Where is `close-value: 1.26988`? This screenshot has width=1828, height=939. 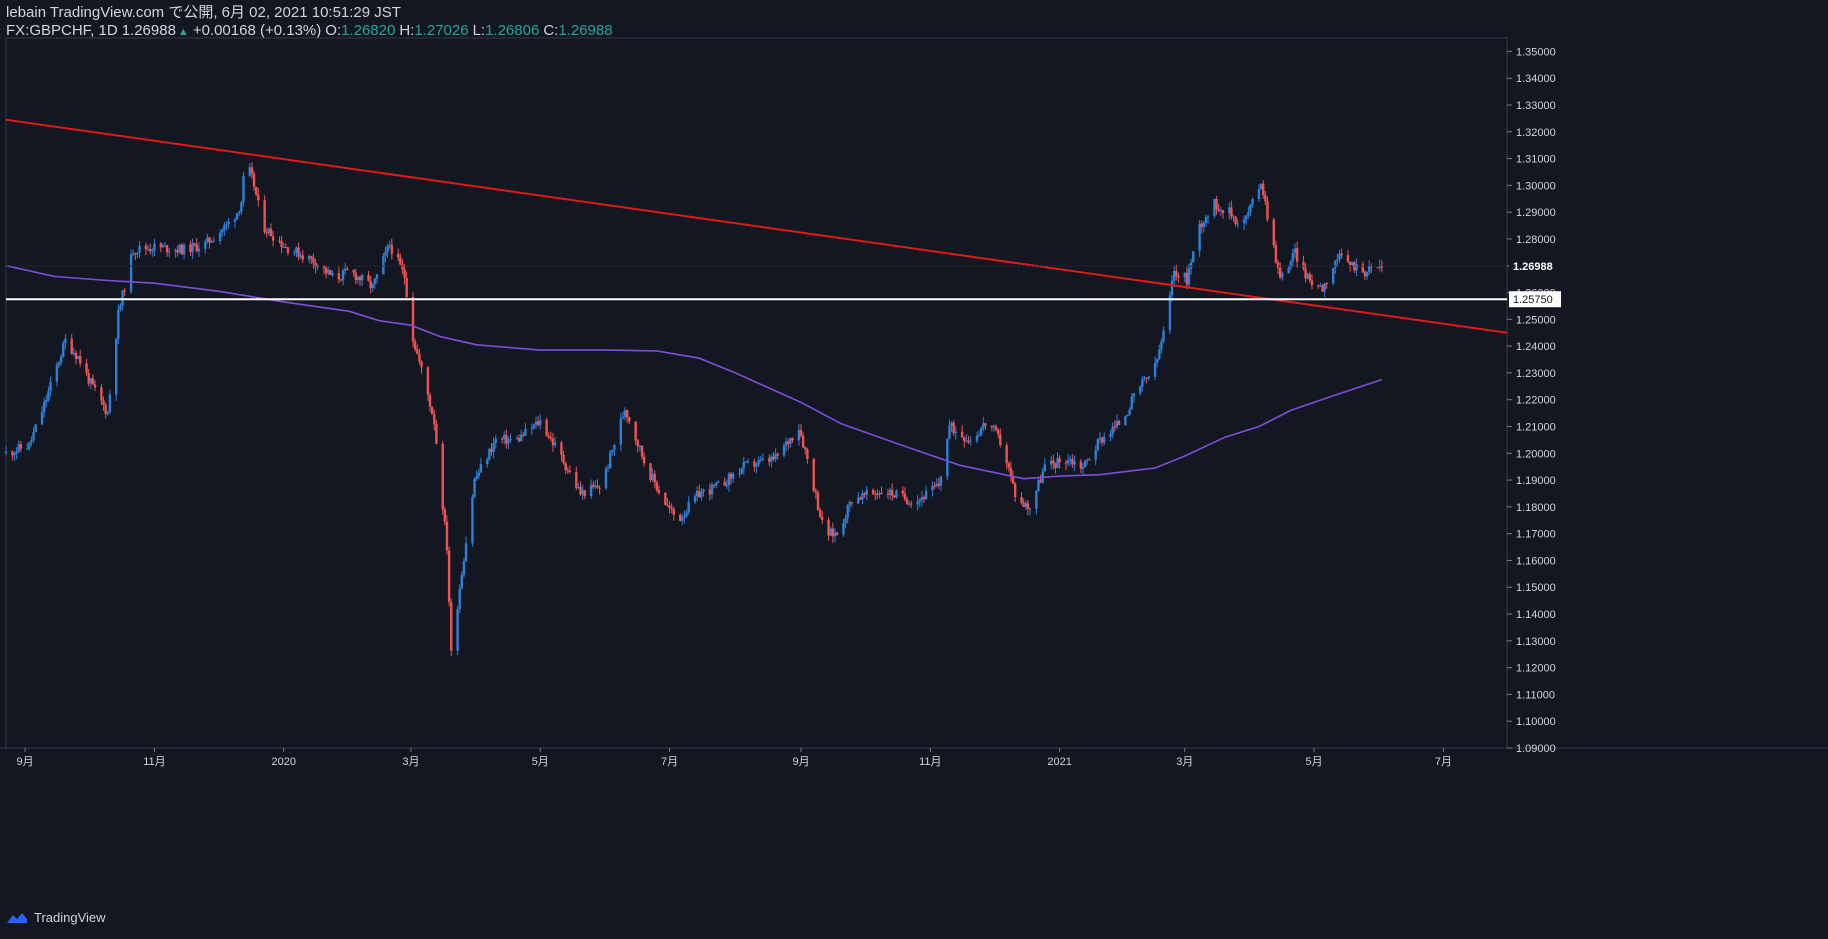
close-value: 1.26988 is located at coordinates (585, 30).